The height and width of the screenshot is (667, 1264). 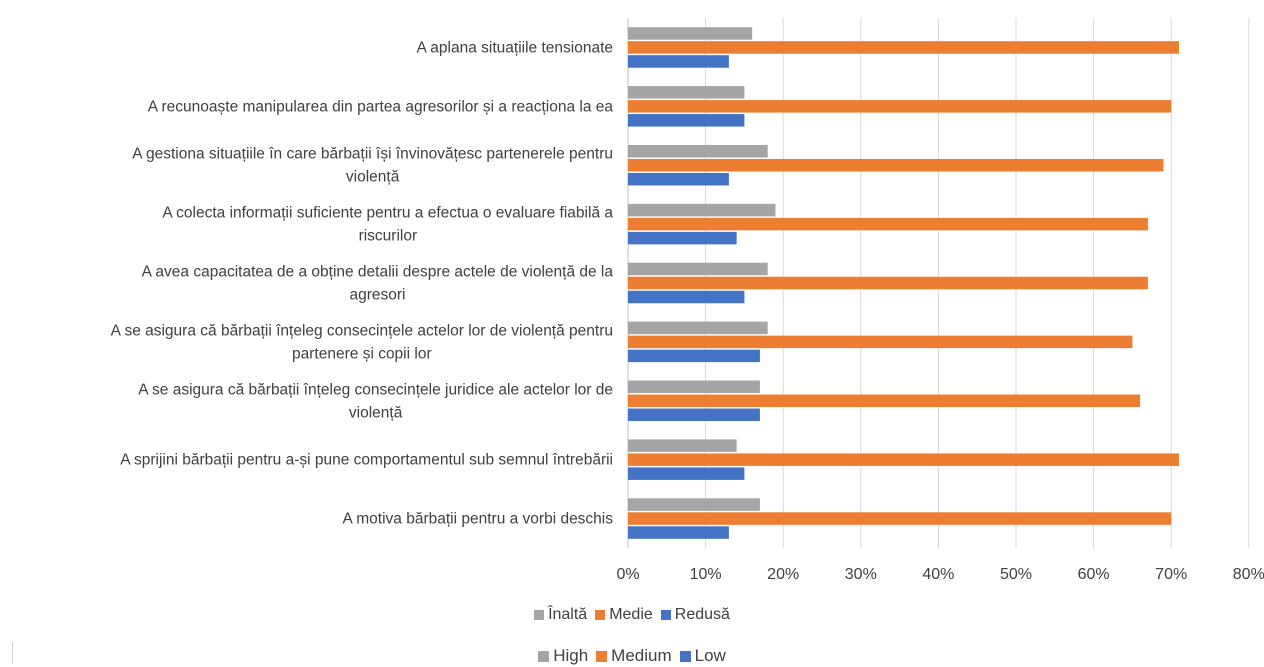 I want to click on legend: Înaltă Medie Redusă, so click(x=632, y=615).